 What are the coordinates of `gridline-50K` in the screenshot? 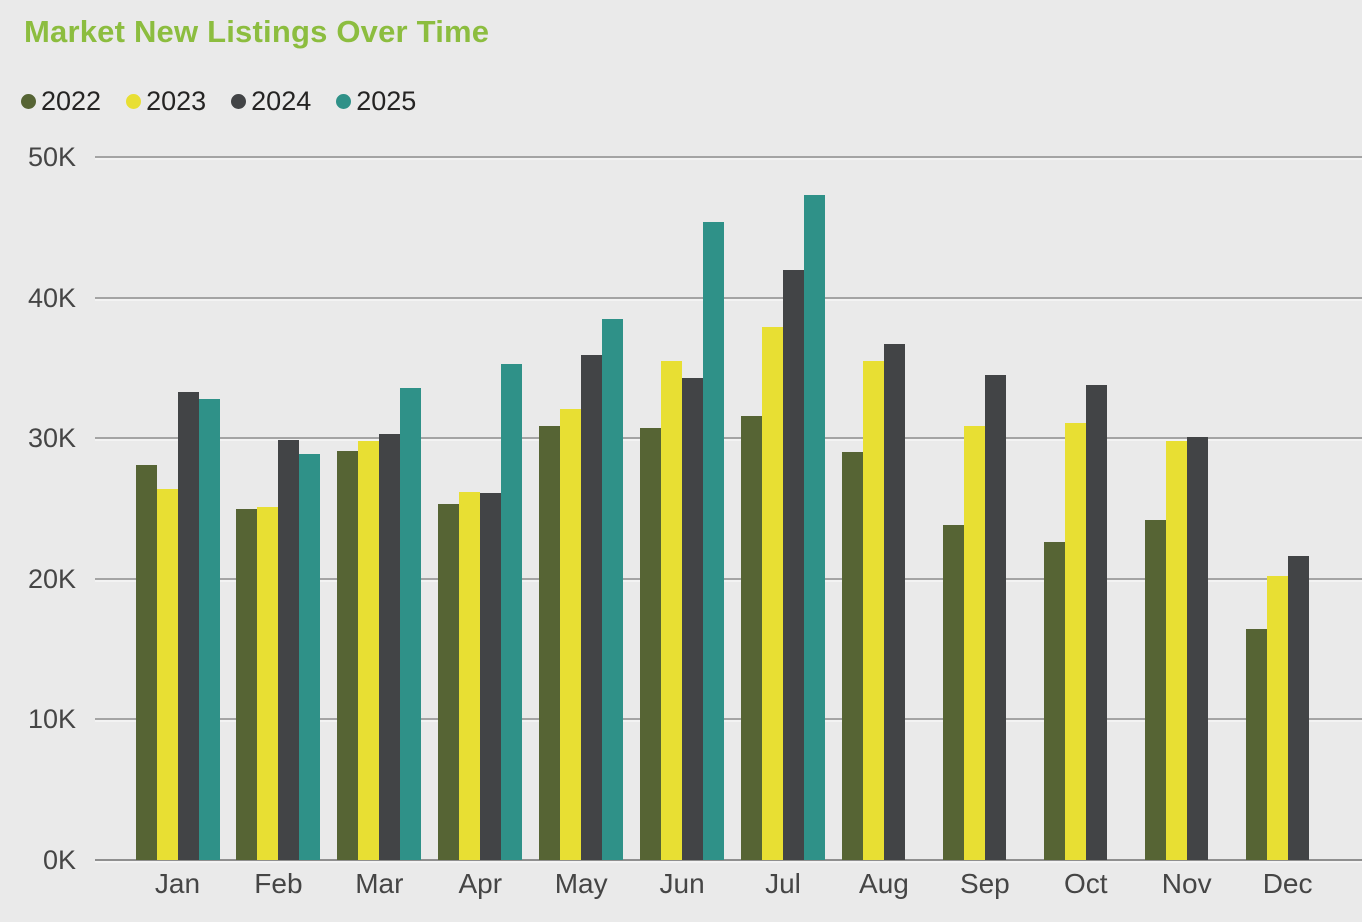 It's located at (728, 157).